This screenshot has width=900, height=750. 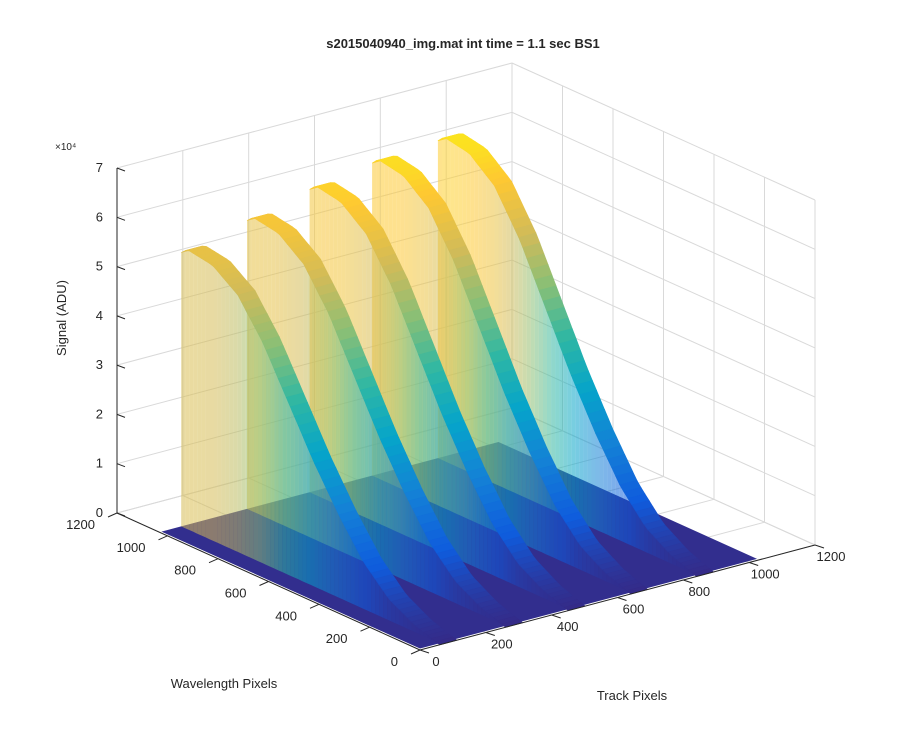 I want to click on z-tick-label: 5, so click(x=99, y=266).